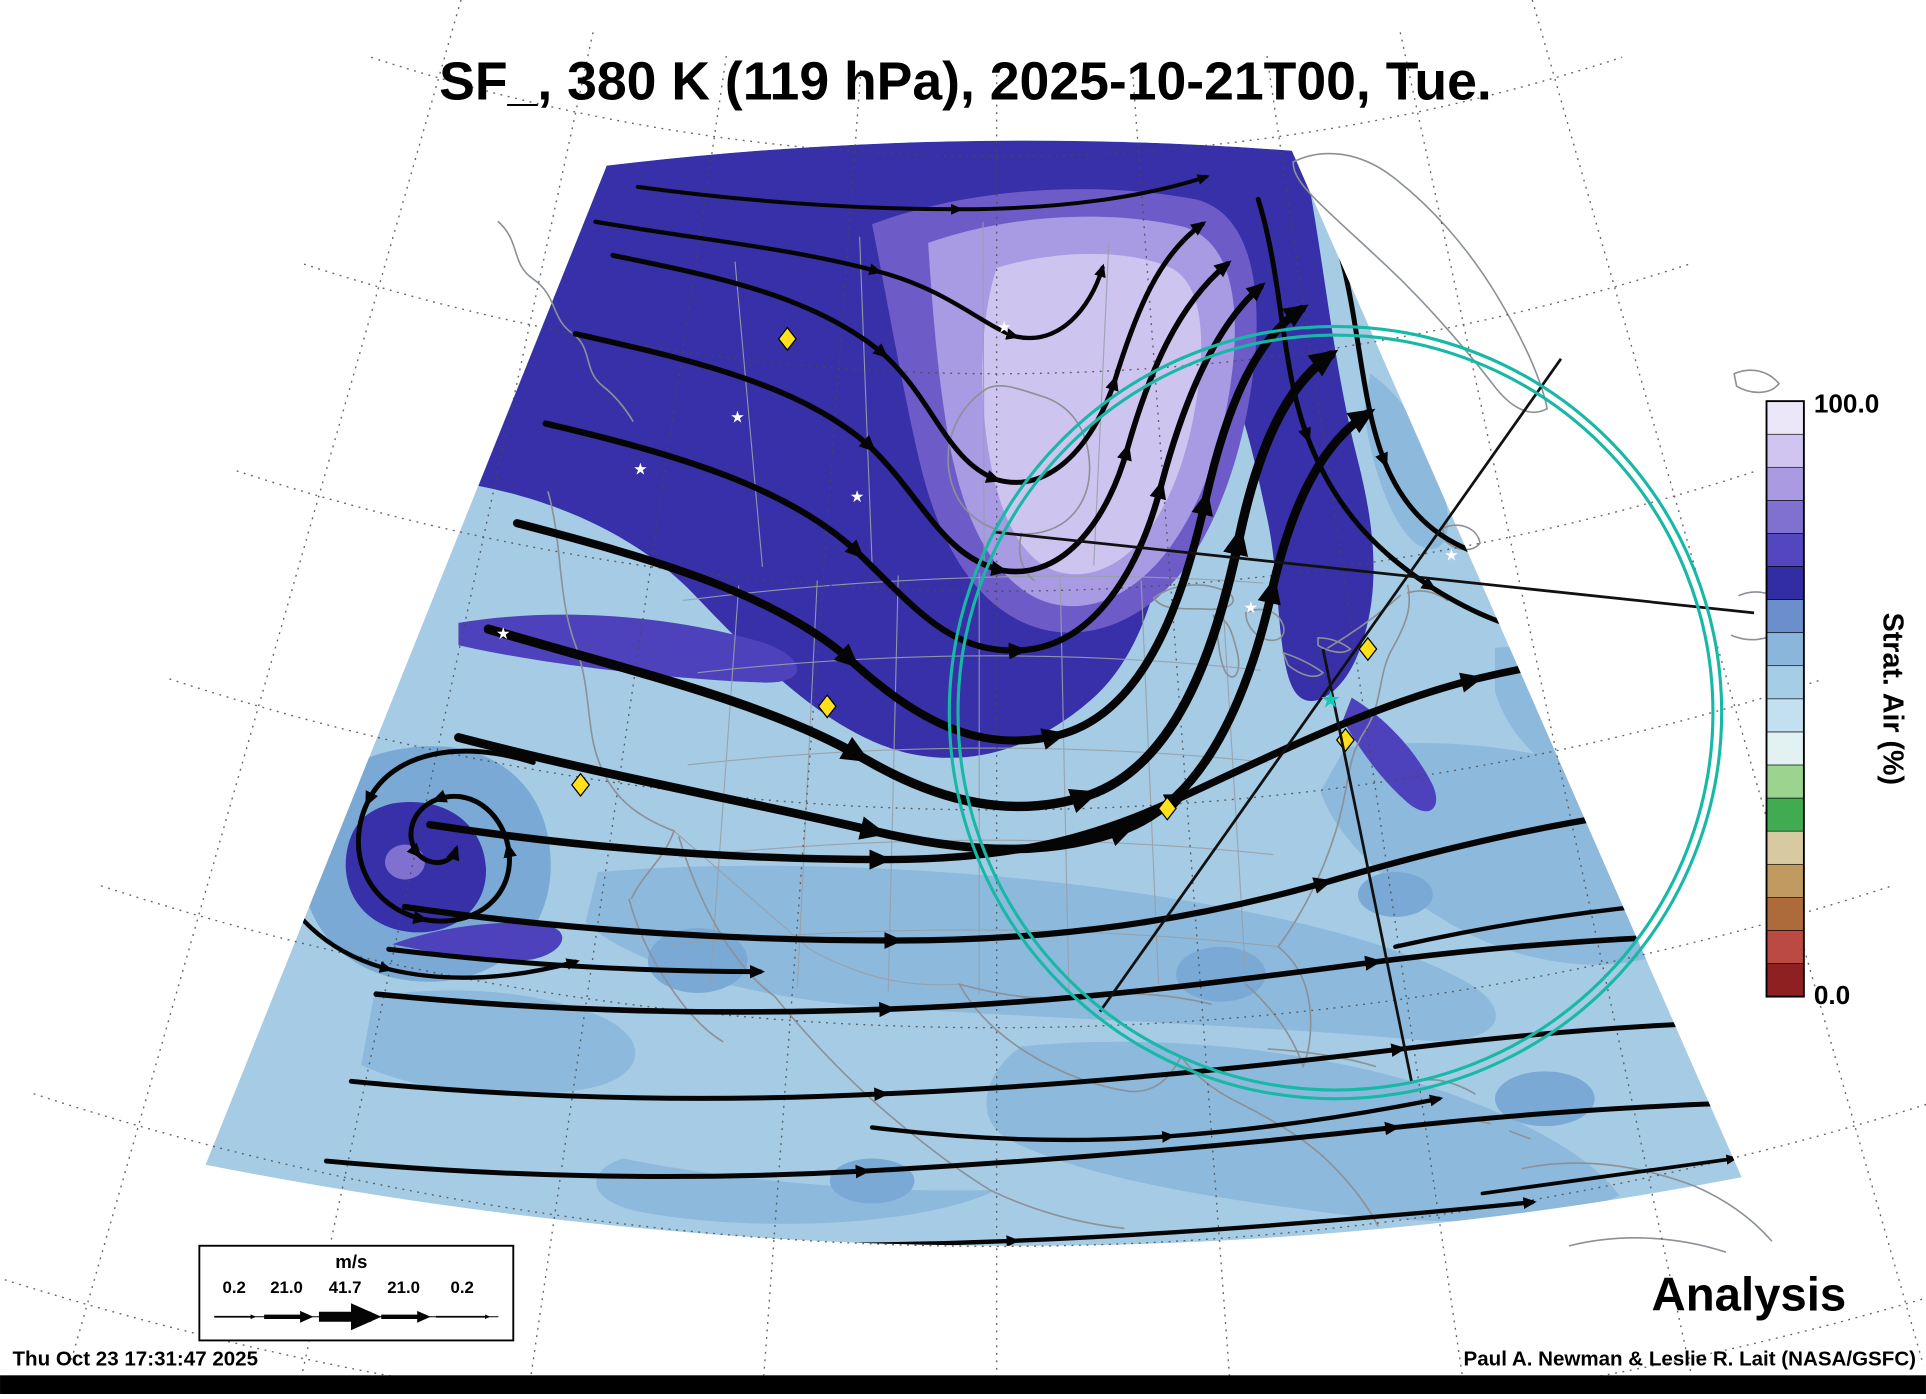 Image resolution: width=1926 pixels, height=1399 pixels. Describe the element at coordinates (135, 1358) in the screenshot. I see `footer-timestamp: Thu Oct 23 17:31:47 2025` at that location.